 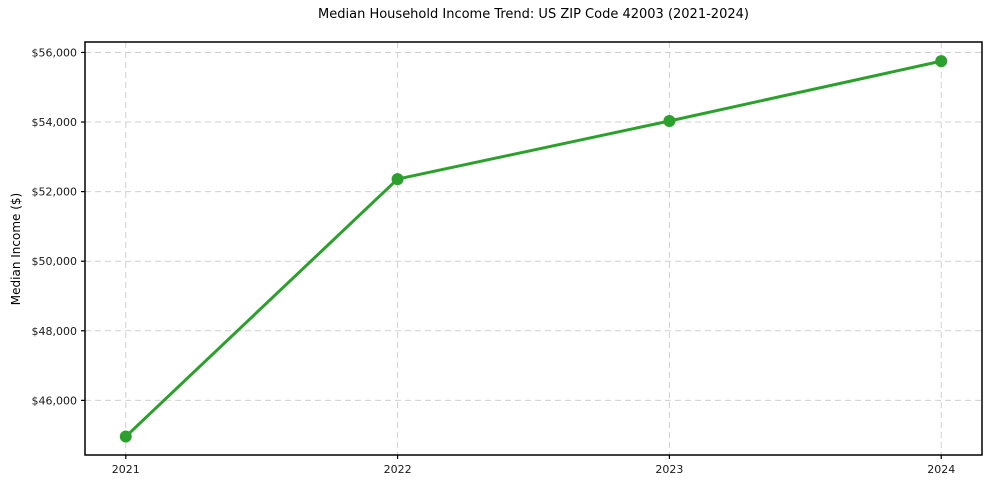 What do you see at coordinates (16, 249) in the screenshot?
I see `y-axis-label: Median Income ($)` at bounding box center [16, 249].